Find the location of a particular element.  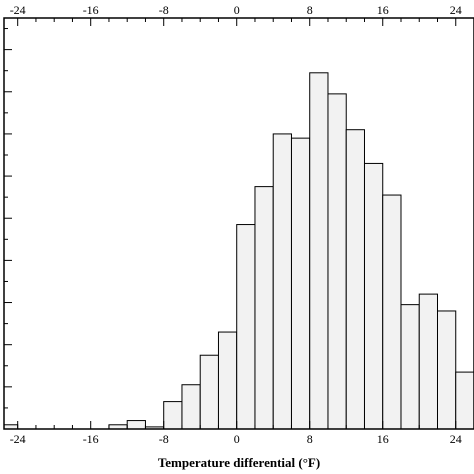

x-tick-label-bottom-6: 24 is located at coordinates (456, 439).